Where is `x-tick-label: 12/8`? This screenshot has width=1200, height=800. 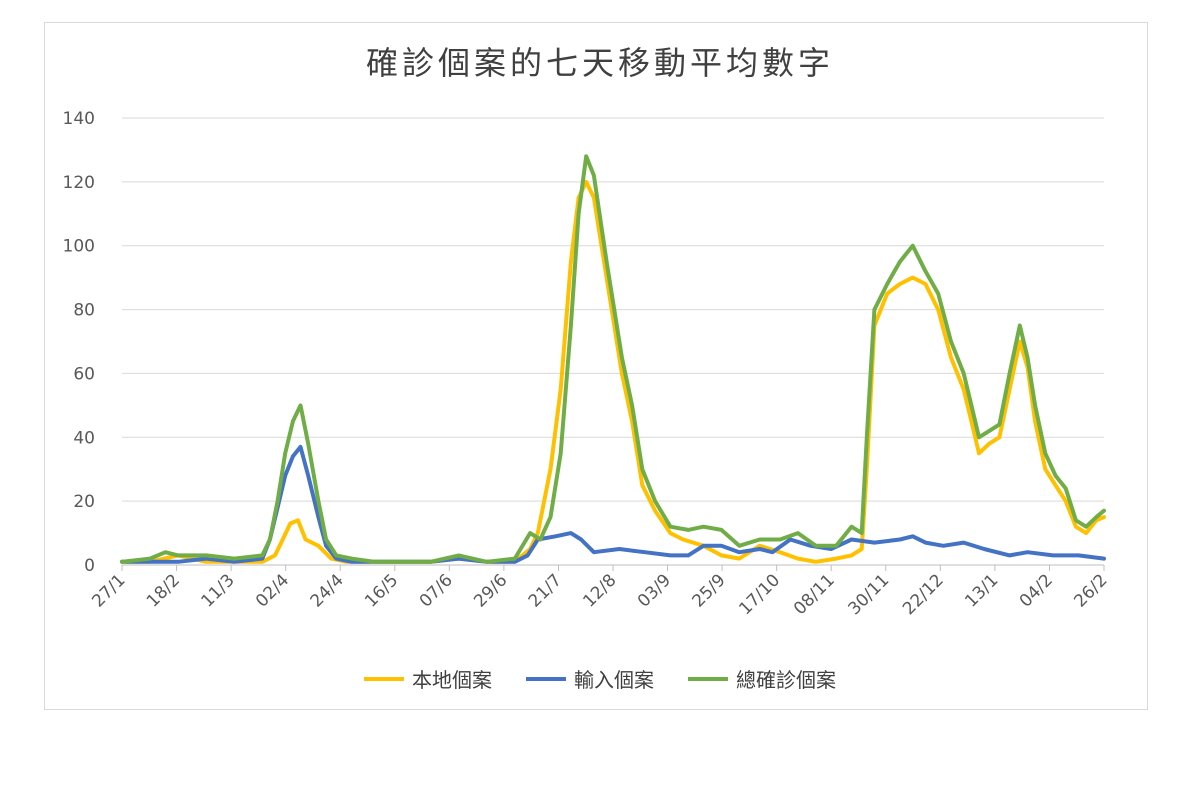
x-tick-label: 12/8 is located at coordinates (599, 590).